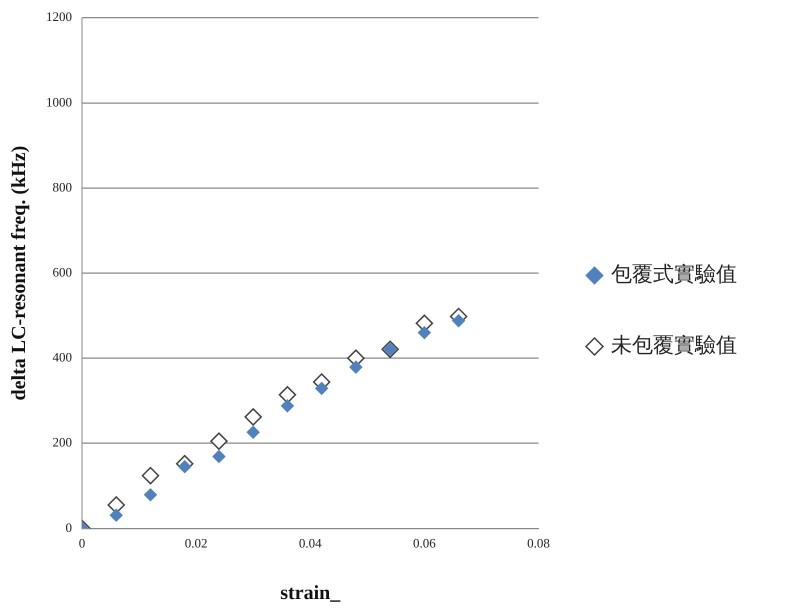 Image resolution: width=787 pixels, height=614 pixels. I want to click on x-axis-title: strain_, so click(311, 593).